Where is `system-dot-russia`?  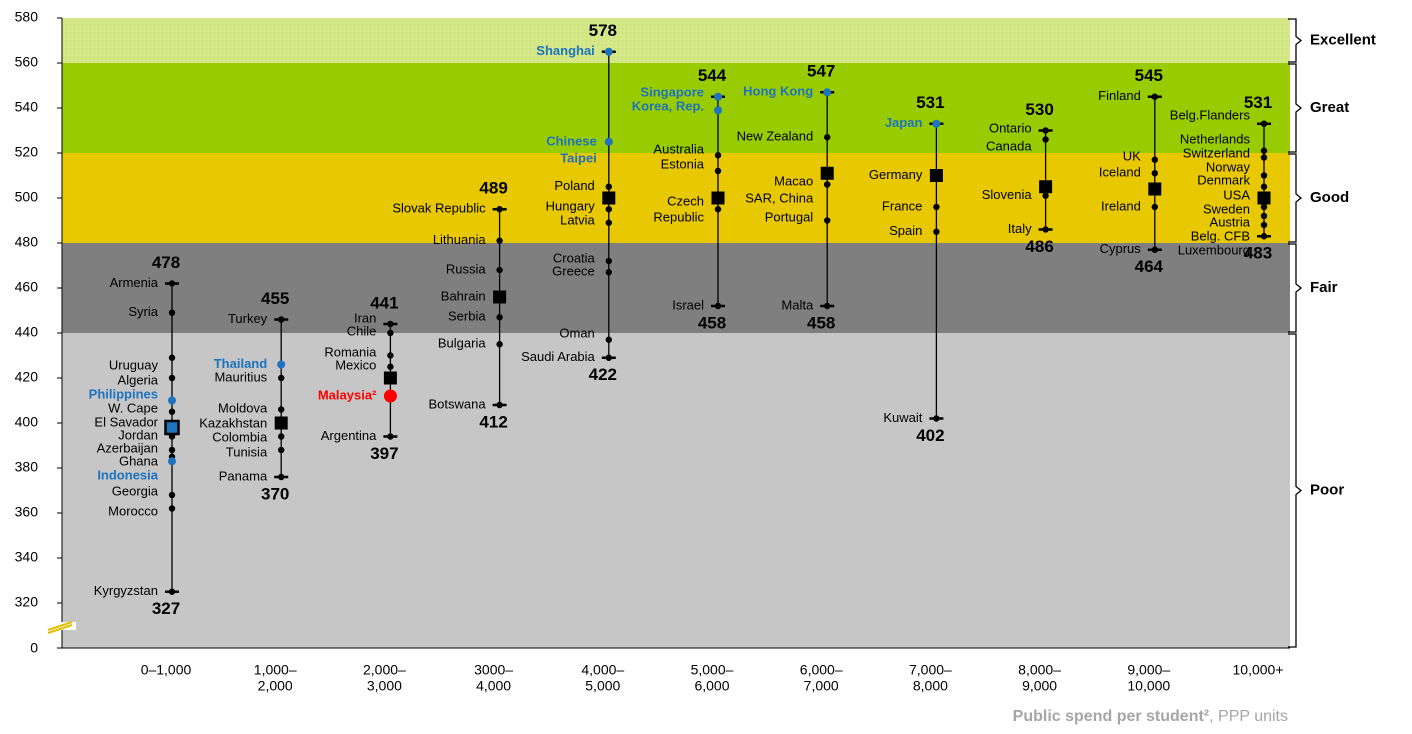
system-dot-russia is located at coordinates (499, 270).